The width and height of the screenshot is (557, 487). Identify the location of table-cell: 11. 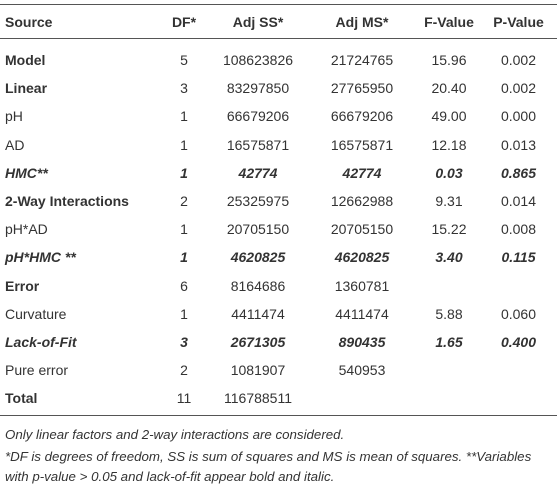
(184, 398).